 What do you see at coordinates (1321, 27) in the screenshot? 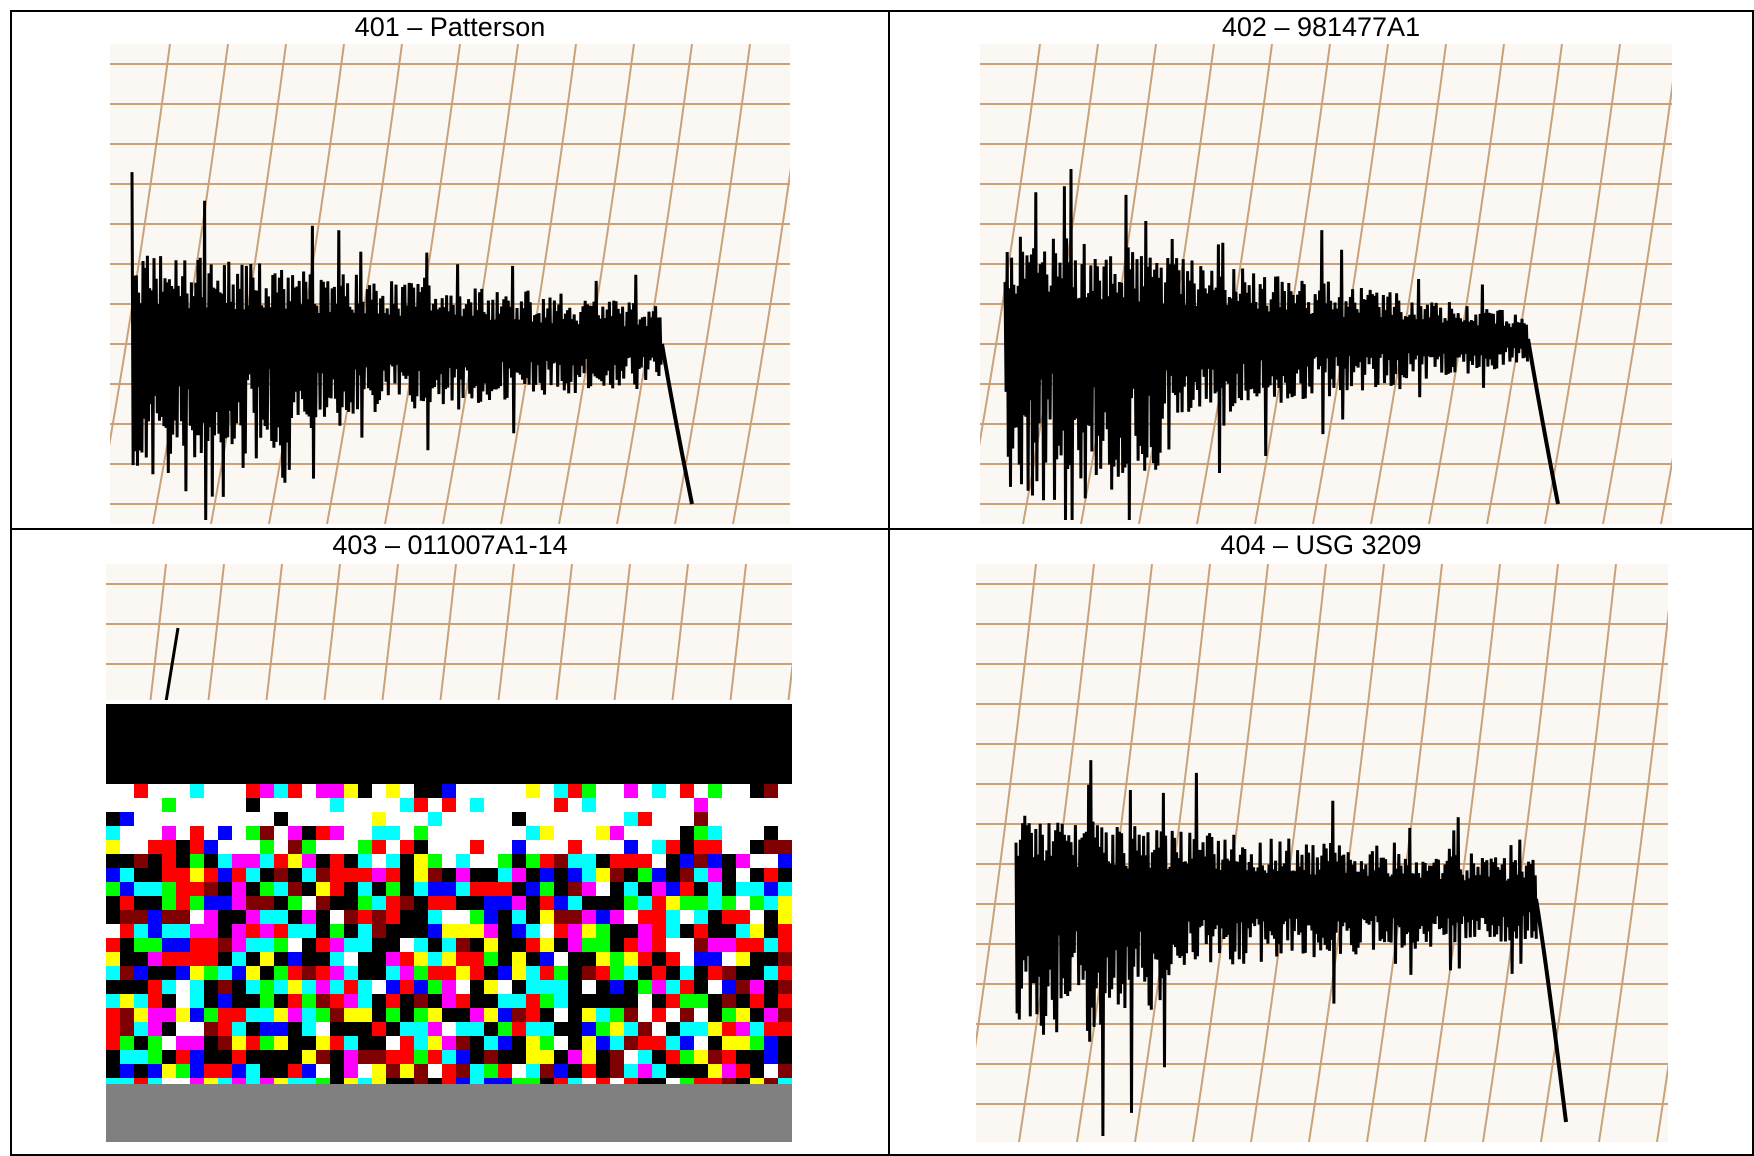
I see `caption: 402 – 981477A1` at bounding box center [1321, 27].